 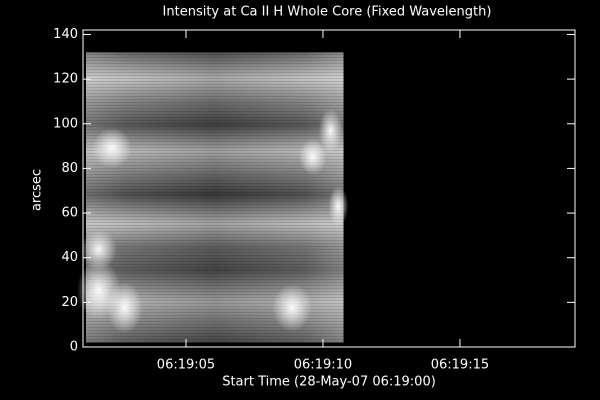 What do you see at coordinates (74, 347) in the screenshot?
I see `y-tick-label: 0` at bounding box center [74, 347].